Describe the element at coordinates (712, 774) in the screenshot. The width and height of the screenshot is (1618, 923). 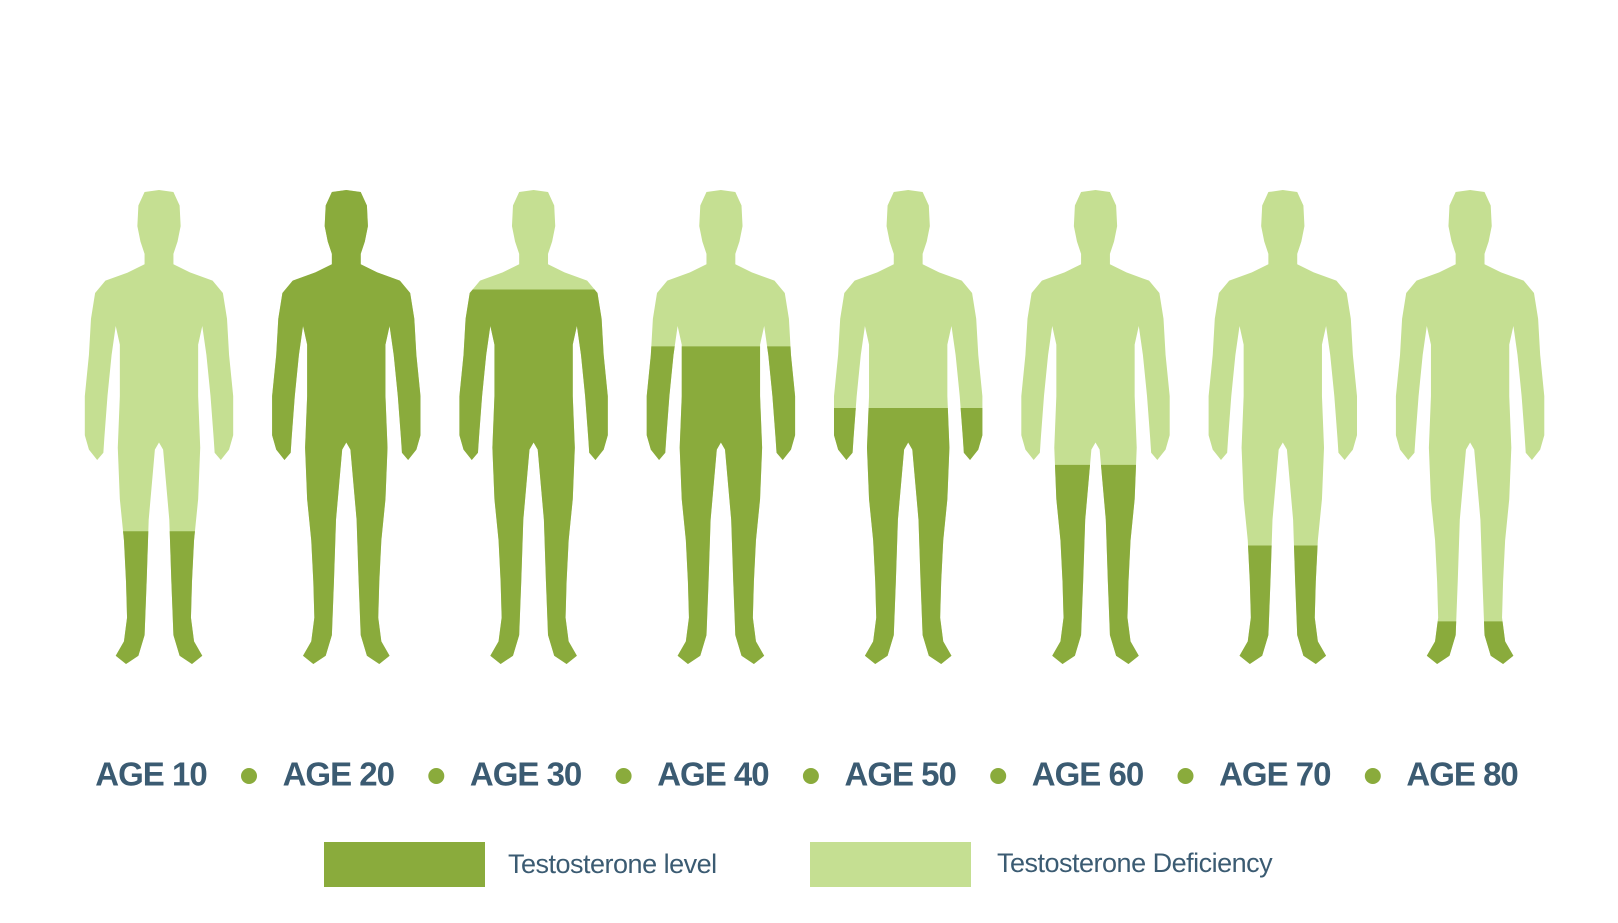
I see `age-label: AGE 40` at that location.